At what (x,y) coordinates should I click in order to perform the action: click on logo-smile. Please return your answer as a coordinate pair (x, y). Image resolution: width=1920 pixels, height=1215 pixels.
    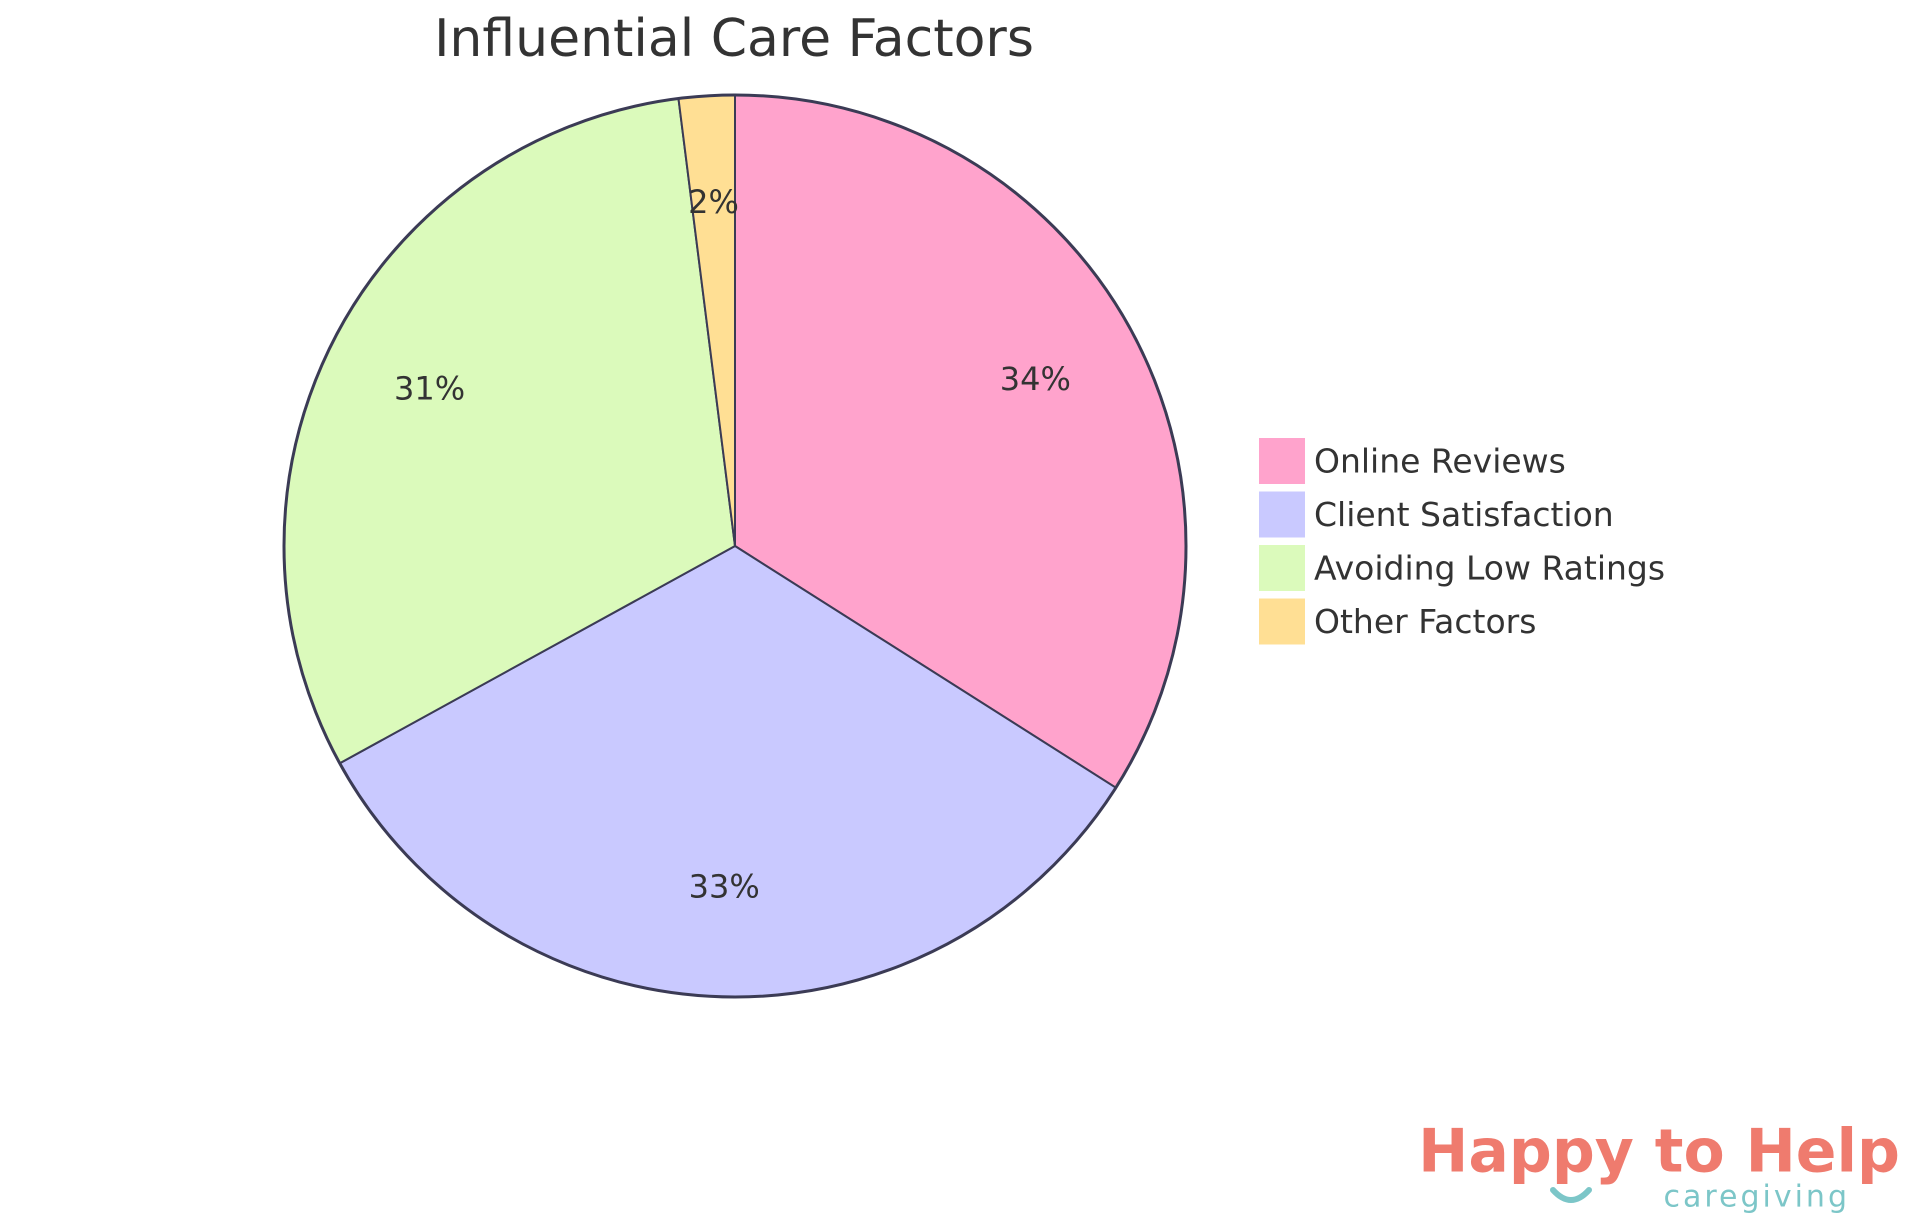
    Looking at the image, I should click on (1571, 1195).